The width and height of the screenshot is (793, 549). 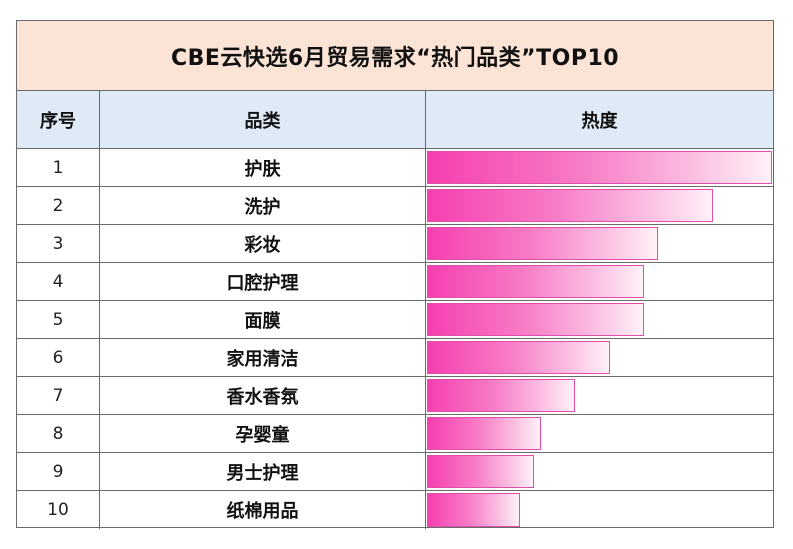 I want to click on rank-cell: 8, so click(x=58, y=433).